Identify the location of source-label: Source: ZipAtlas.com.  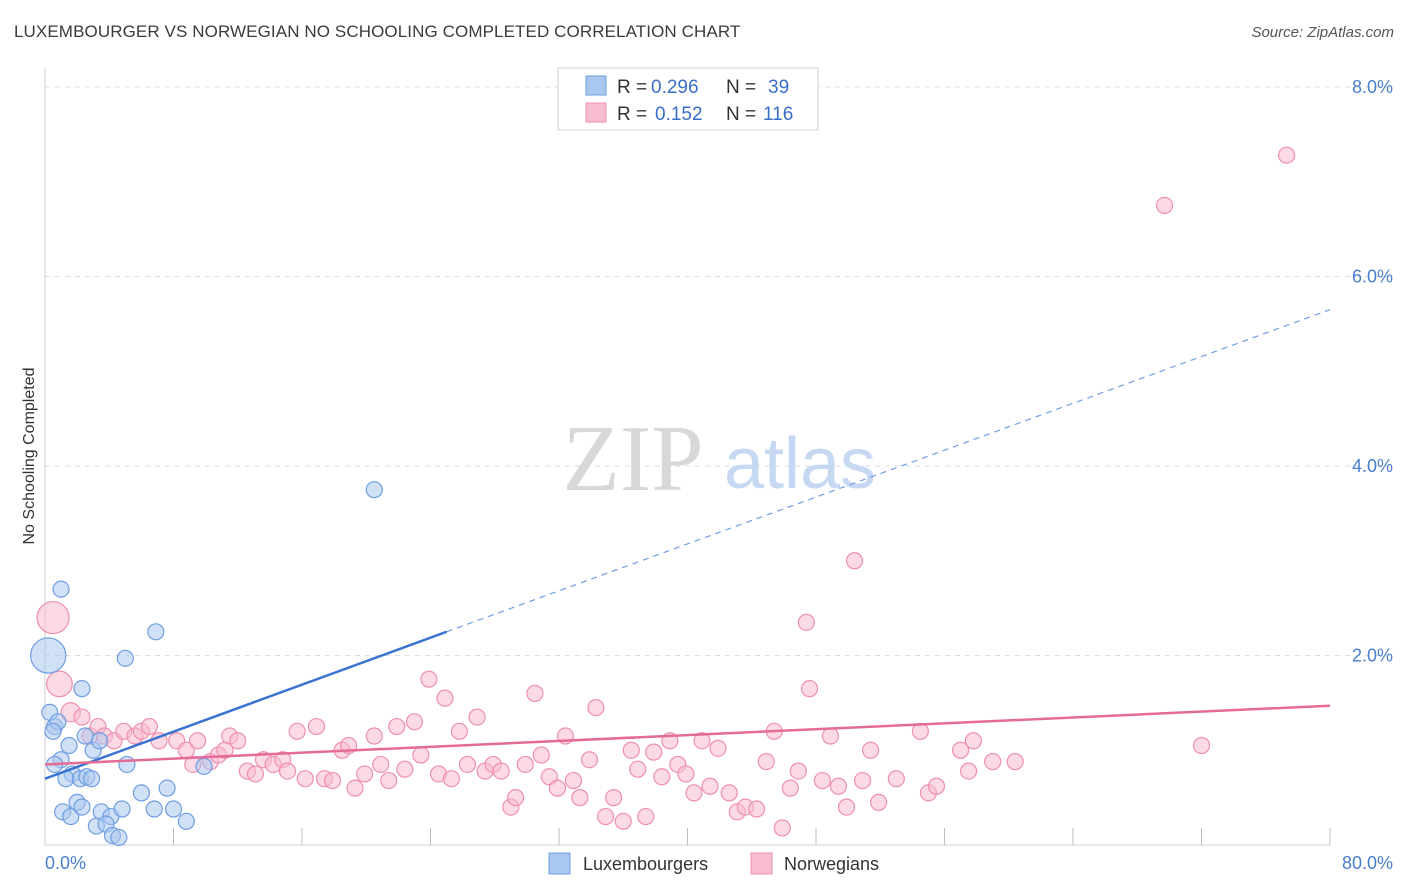
(1322, 32).